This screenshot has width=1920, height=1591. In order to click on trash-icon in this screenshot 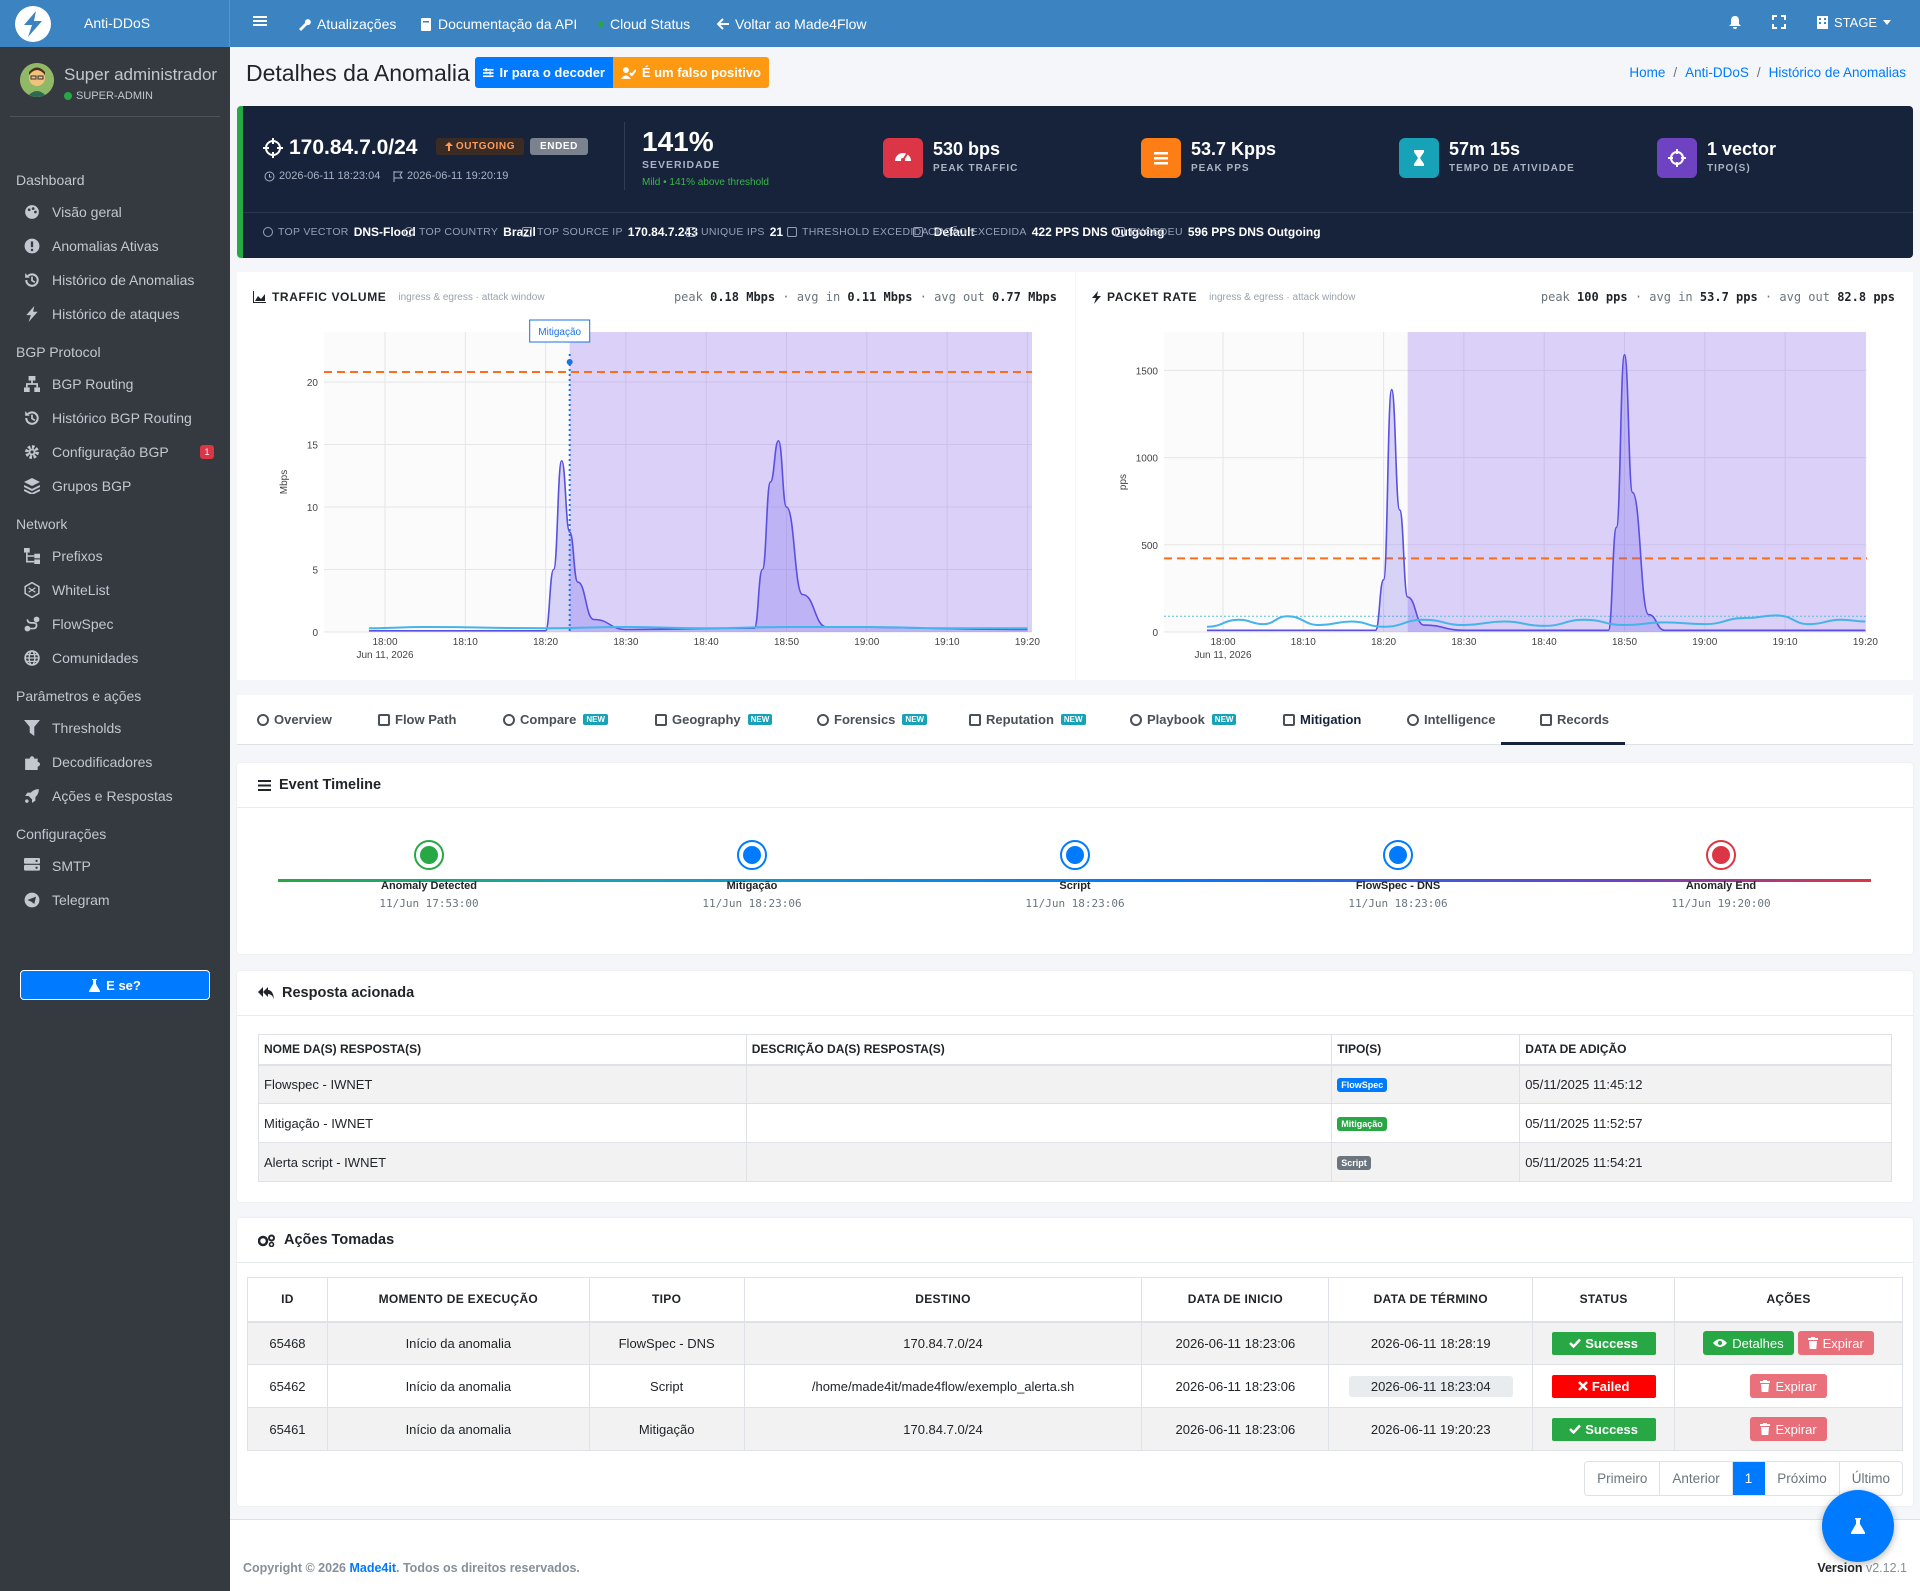, I will do `click(1765, 1429)`.